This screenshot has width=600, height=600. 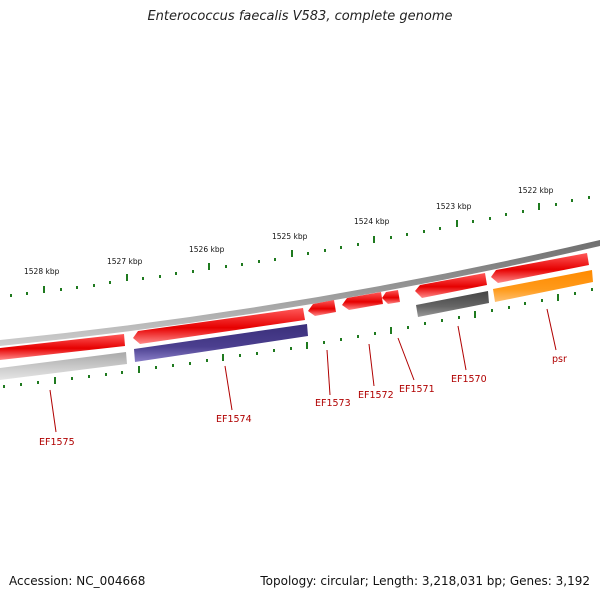 I want to click on scale-label-1522: 1522 kbp, so click(x=536, y=190).